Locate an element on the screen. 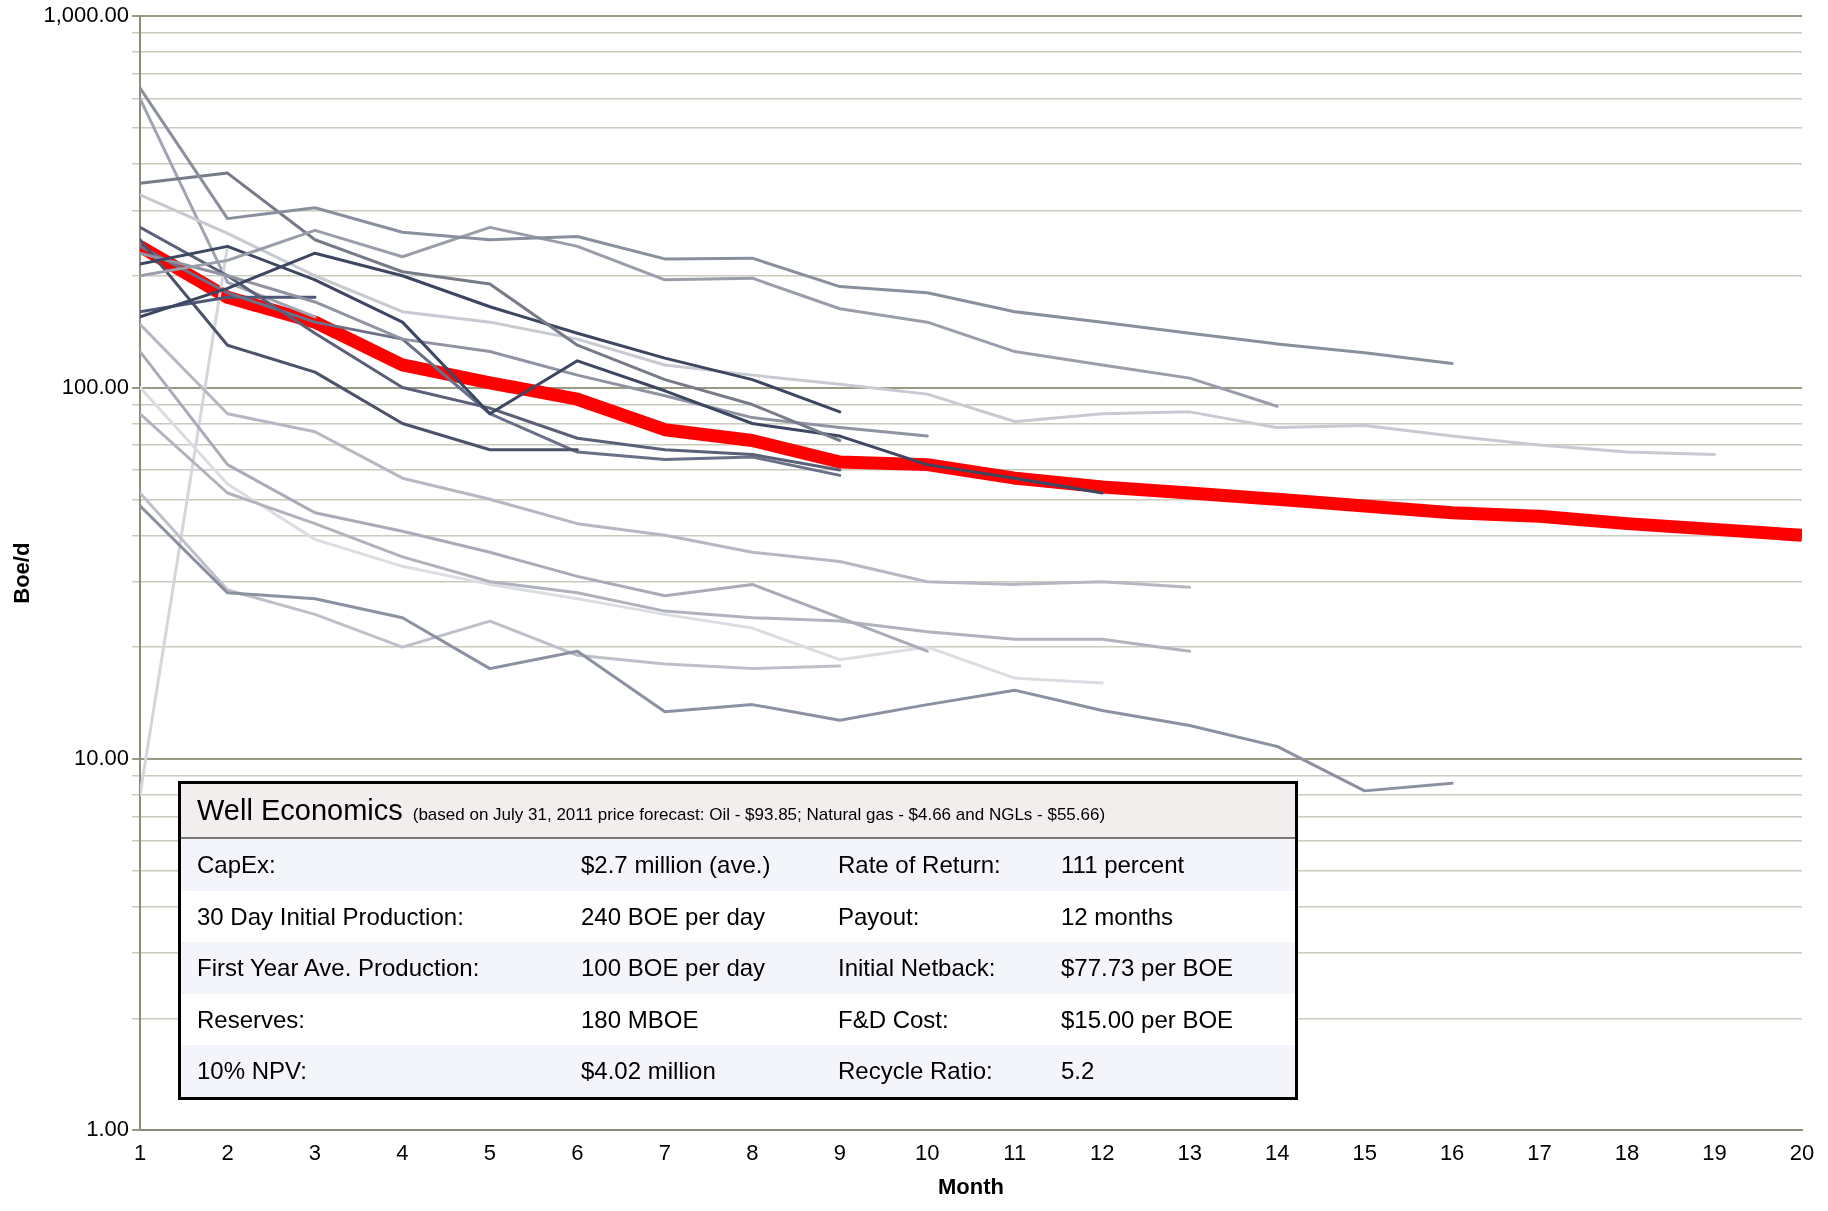  annotation: Well Economics is located at coordinates (300, 810).